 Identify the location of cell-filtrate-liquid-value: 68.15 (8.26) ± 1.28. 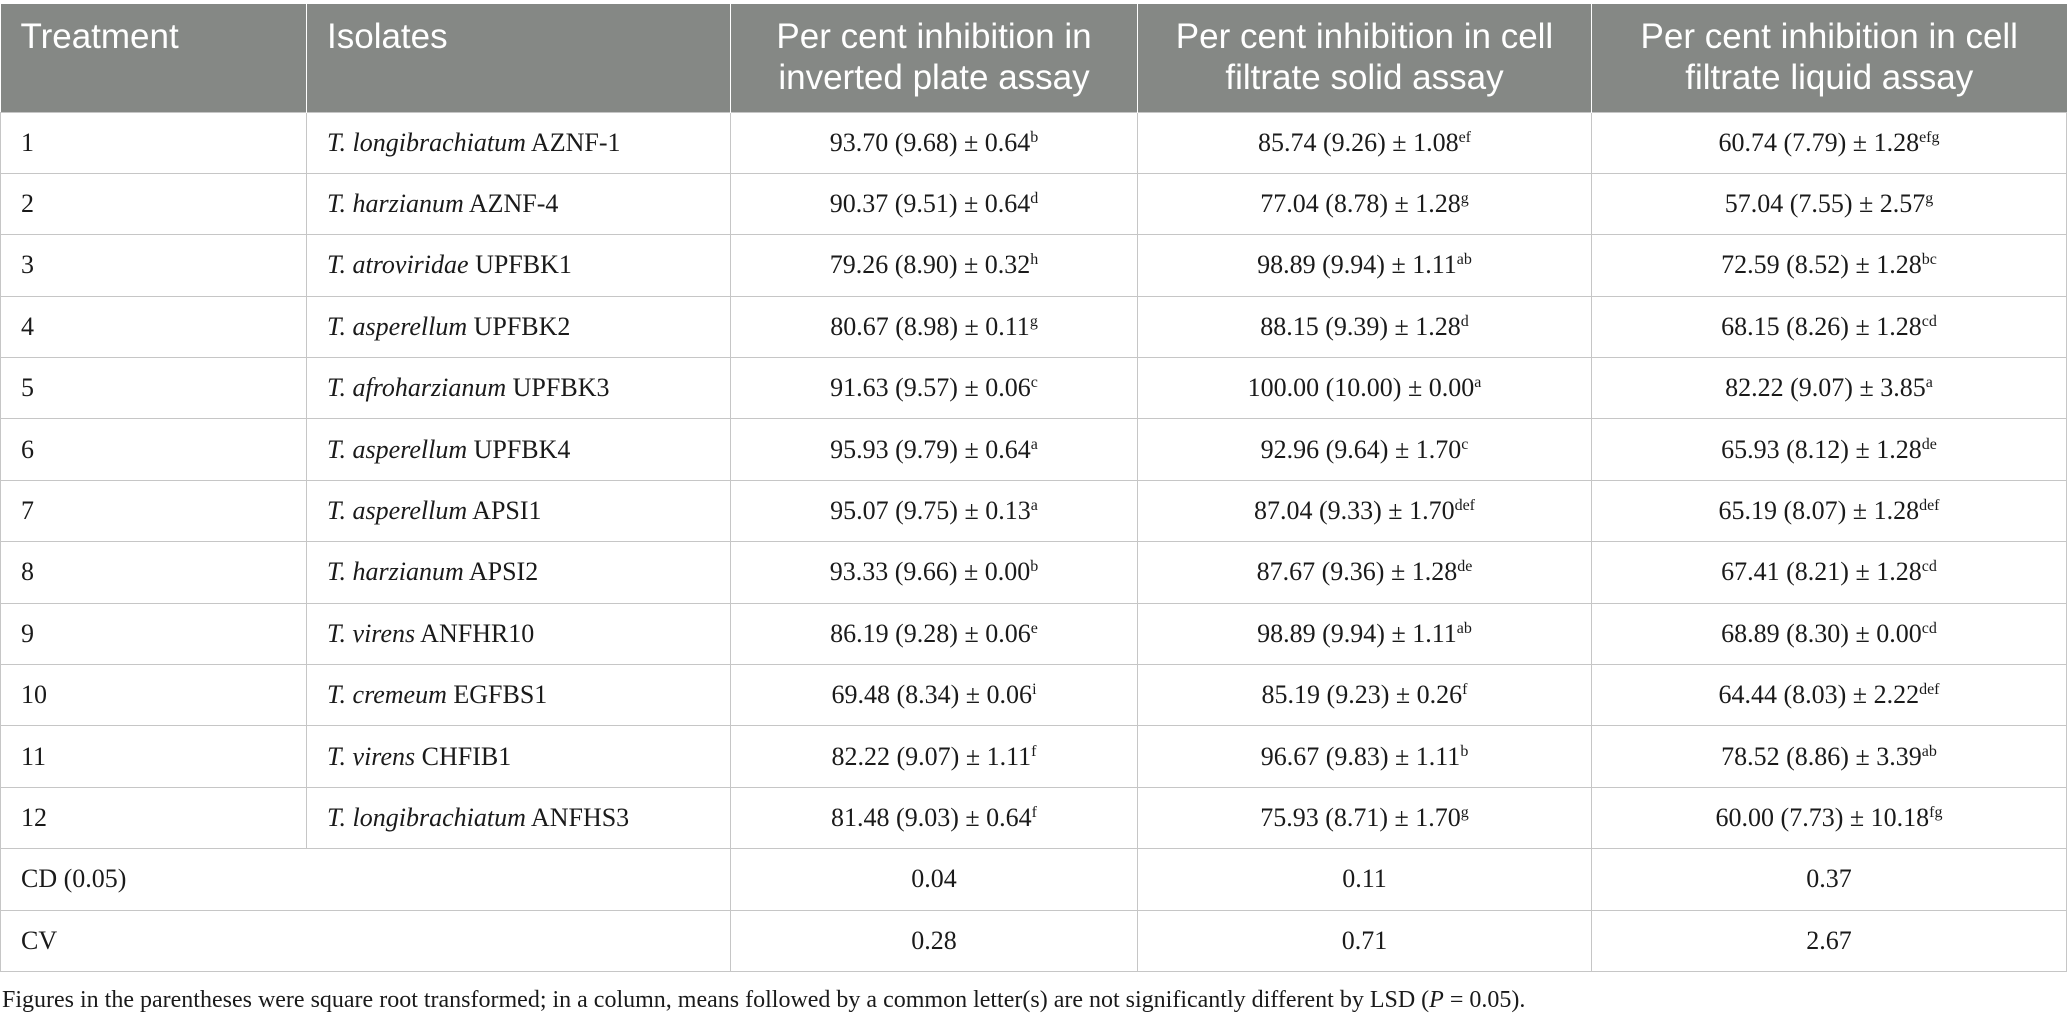
(1821, 326).